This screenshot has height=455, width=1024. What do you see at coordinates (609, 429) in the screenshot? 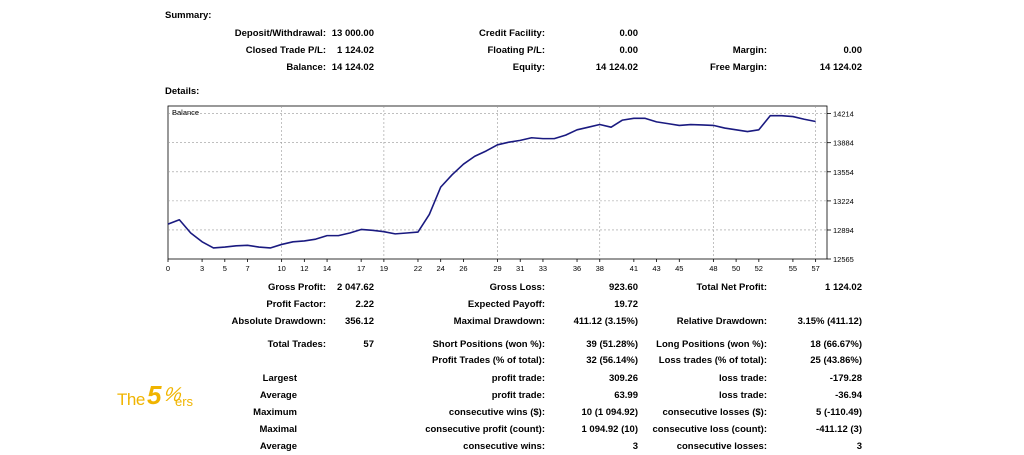
I see `maximal-profit-value: 1 094.92 (10)` at bounding box center [609, 429].